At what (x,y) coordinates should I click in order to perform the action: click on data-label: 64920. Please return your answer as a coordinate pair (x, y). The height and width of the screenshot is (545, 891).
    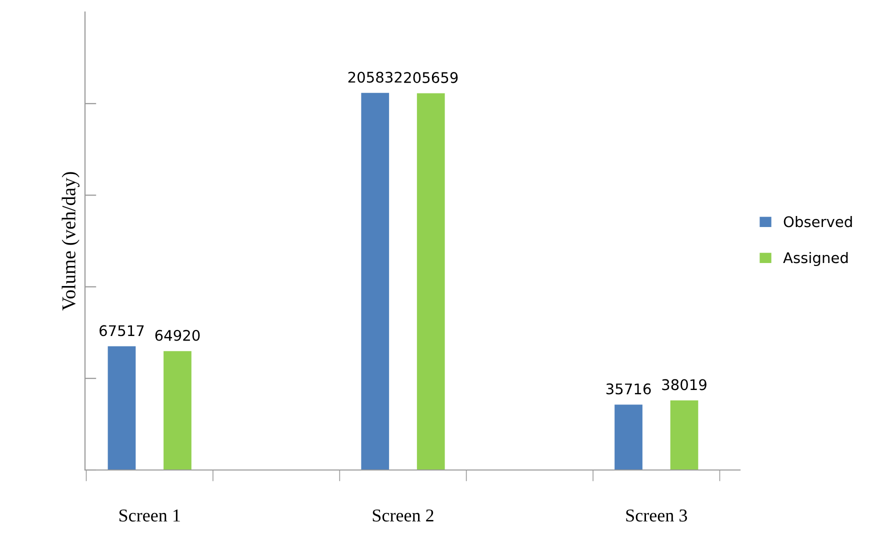
    Looking at the image, I should click on (177, 335).